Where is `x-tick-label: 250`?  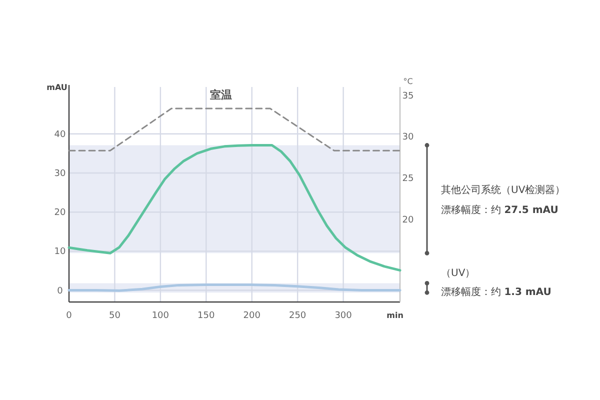
x-tick-label: 250 is located at coordinates (297, 316).